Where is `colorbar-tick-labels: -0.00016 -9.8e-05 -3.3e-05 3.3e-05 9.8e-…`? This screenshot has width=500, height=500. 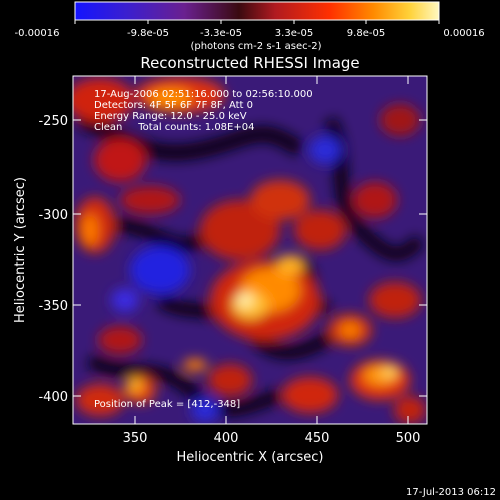 colorbar-tick-labels: -0.00016 -9.8e-05 -3.3e-05 3.3e-05 9.8e-… is located at coordinates (250, 33).